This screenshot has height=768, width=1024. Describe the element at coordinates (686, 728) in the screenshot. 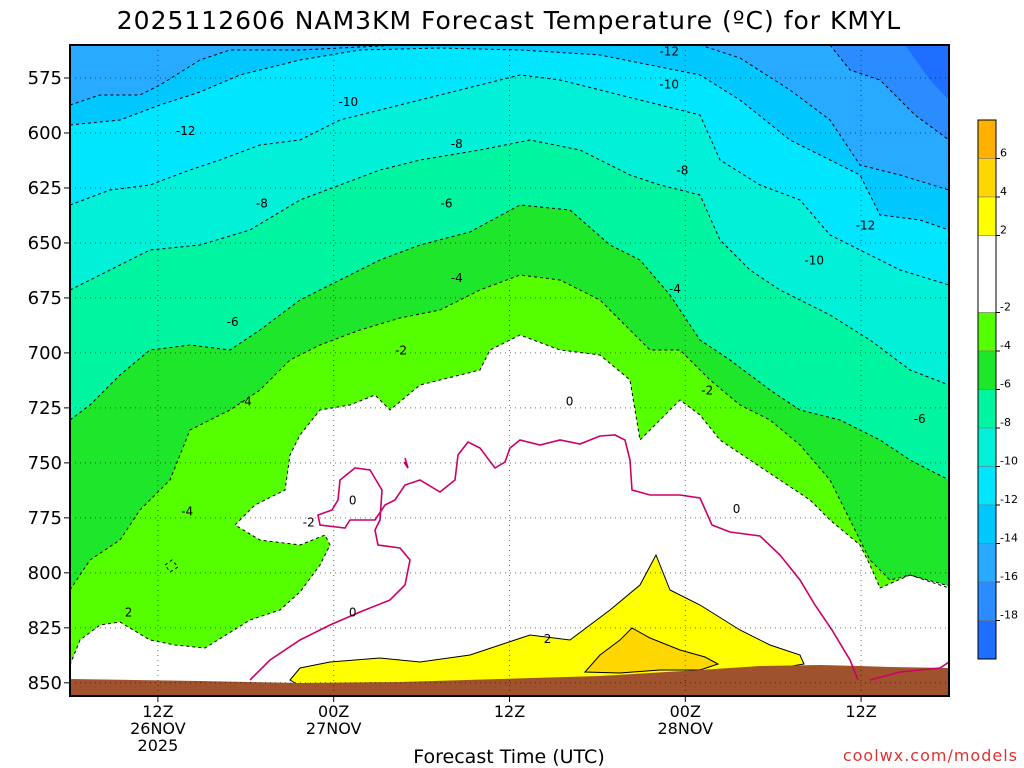

I see `x-tick-label: 28NOV` at that location.